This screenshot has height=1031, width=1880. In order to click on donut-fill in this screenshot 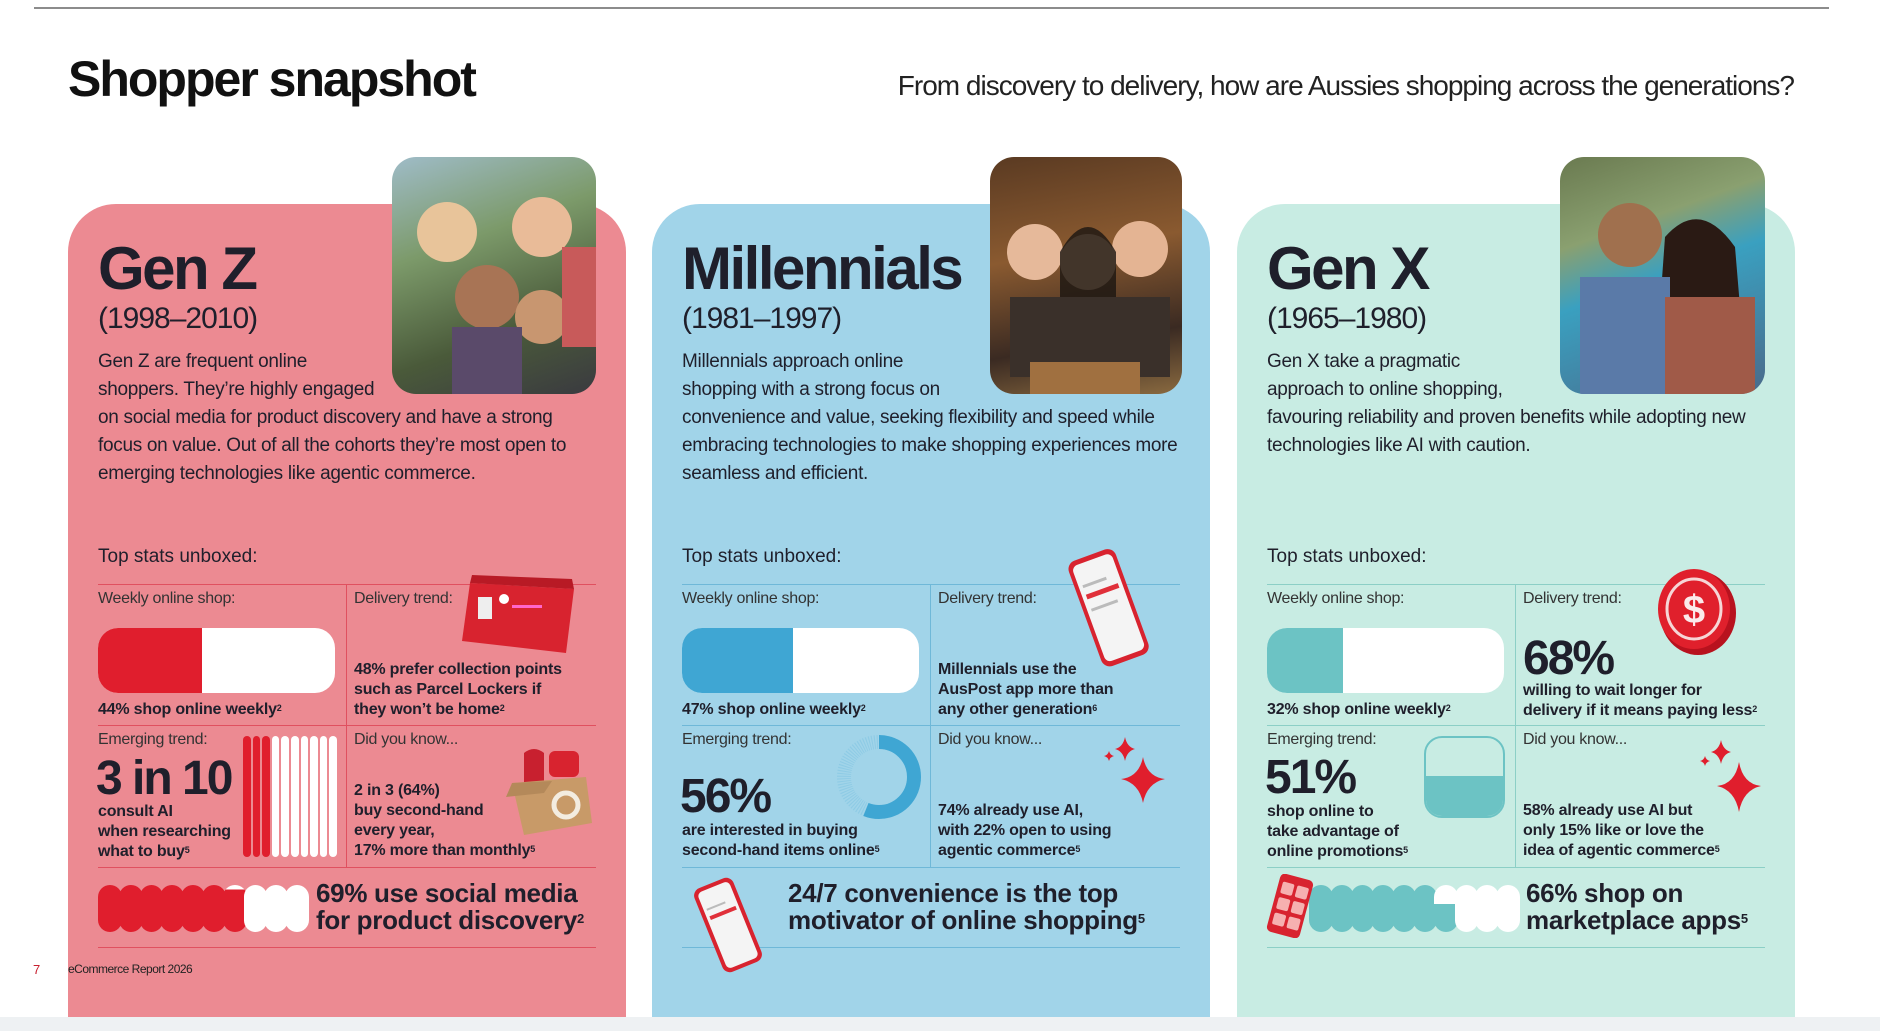, I will do `click(879, 777)`.